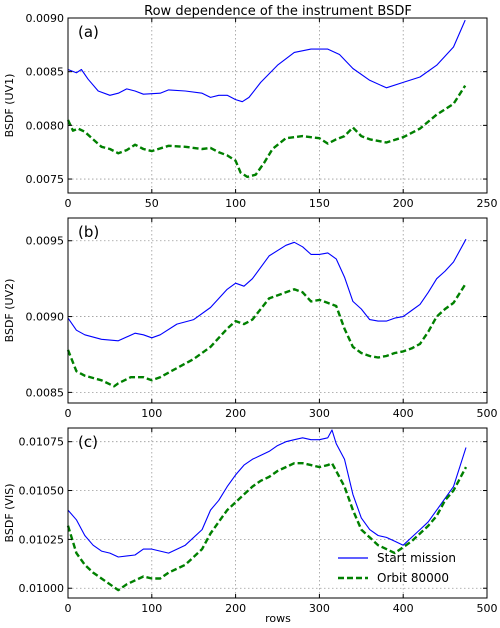  I want to click on y-axis-label: BSDF (VIS), so click(9, 513).